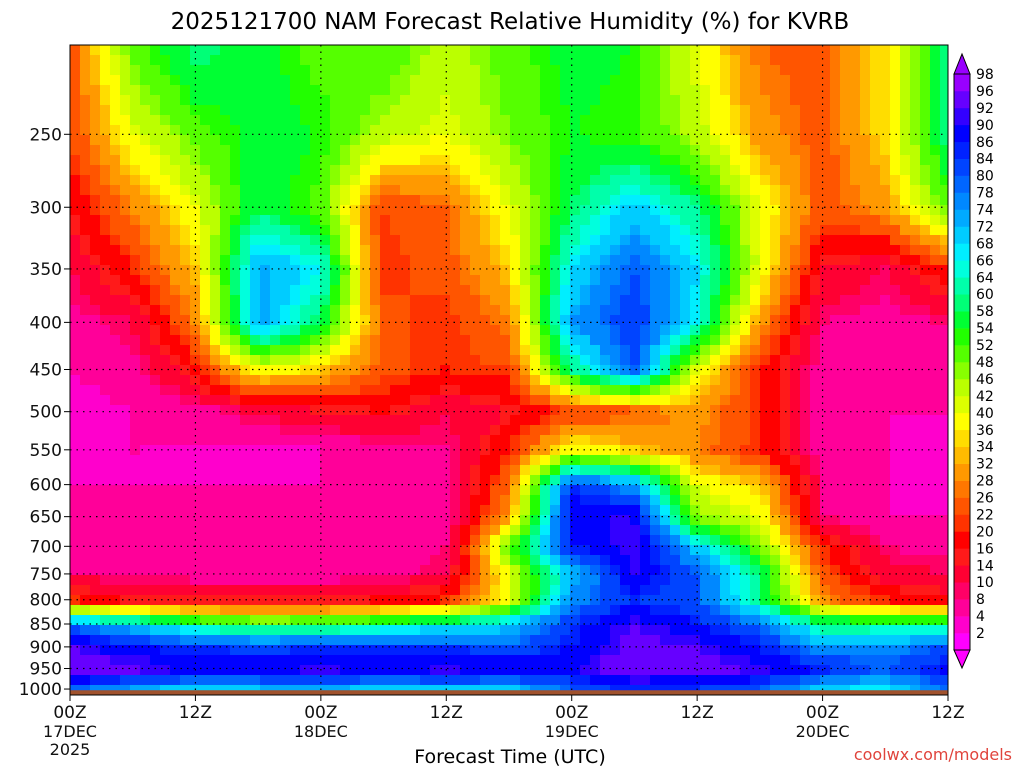  What do you see at coordinates (40, 690) in the screenshot?
I see `y-tick-label: 1000` at bounding box center [40, 690].